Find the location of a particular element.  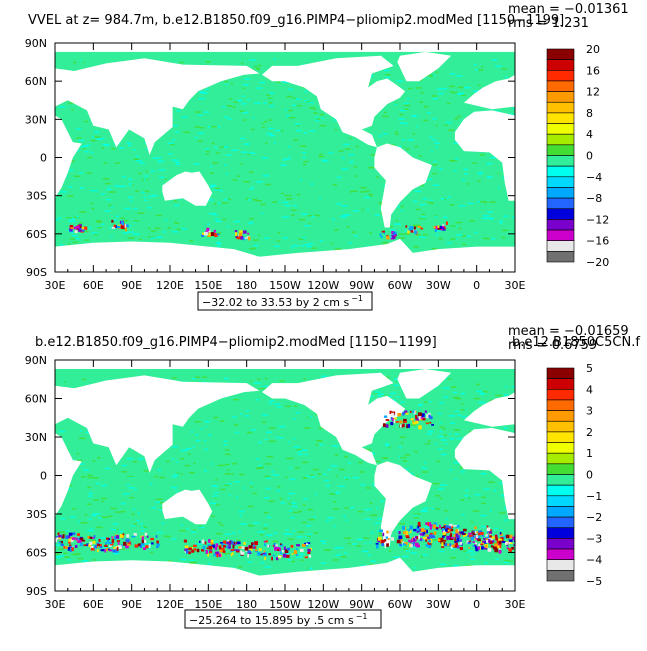

colorbar-label: 1 is located at coordinates (589, 453).